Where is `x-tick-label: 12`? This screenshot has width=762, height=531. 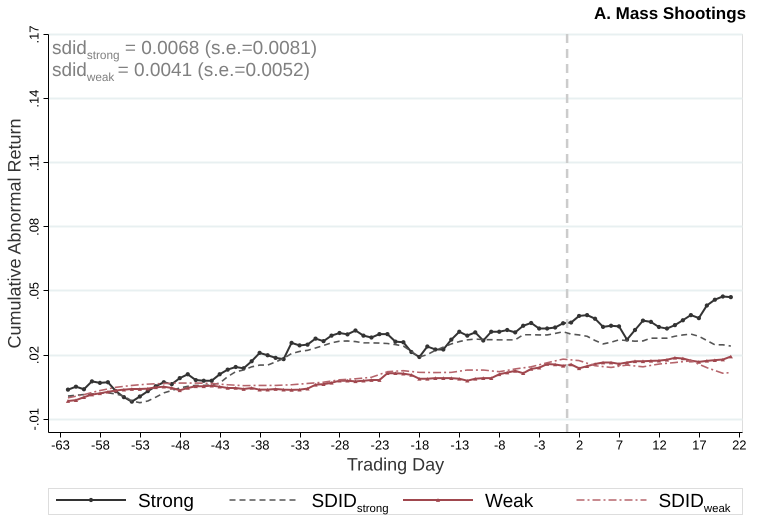 x-tick-label: 12 is located at coordinates (659, 445).